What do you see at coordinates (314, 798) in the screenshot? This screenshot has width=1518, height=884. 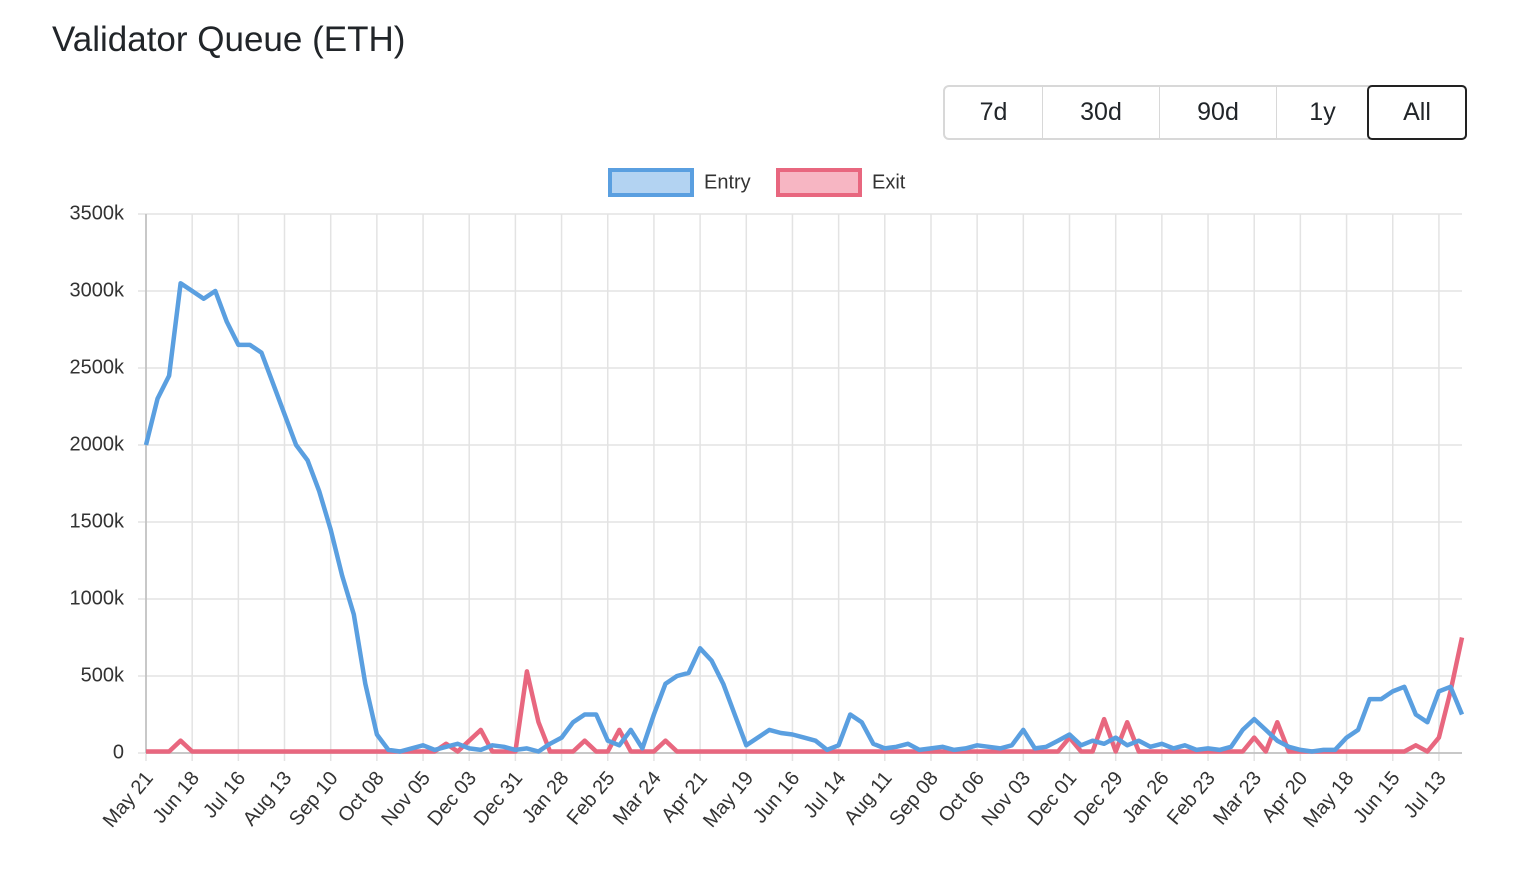 I see `x-tick-label: Sep 10` at bounding box center [314, 798].